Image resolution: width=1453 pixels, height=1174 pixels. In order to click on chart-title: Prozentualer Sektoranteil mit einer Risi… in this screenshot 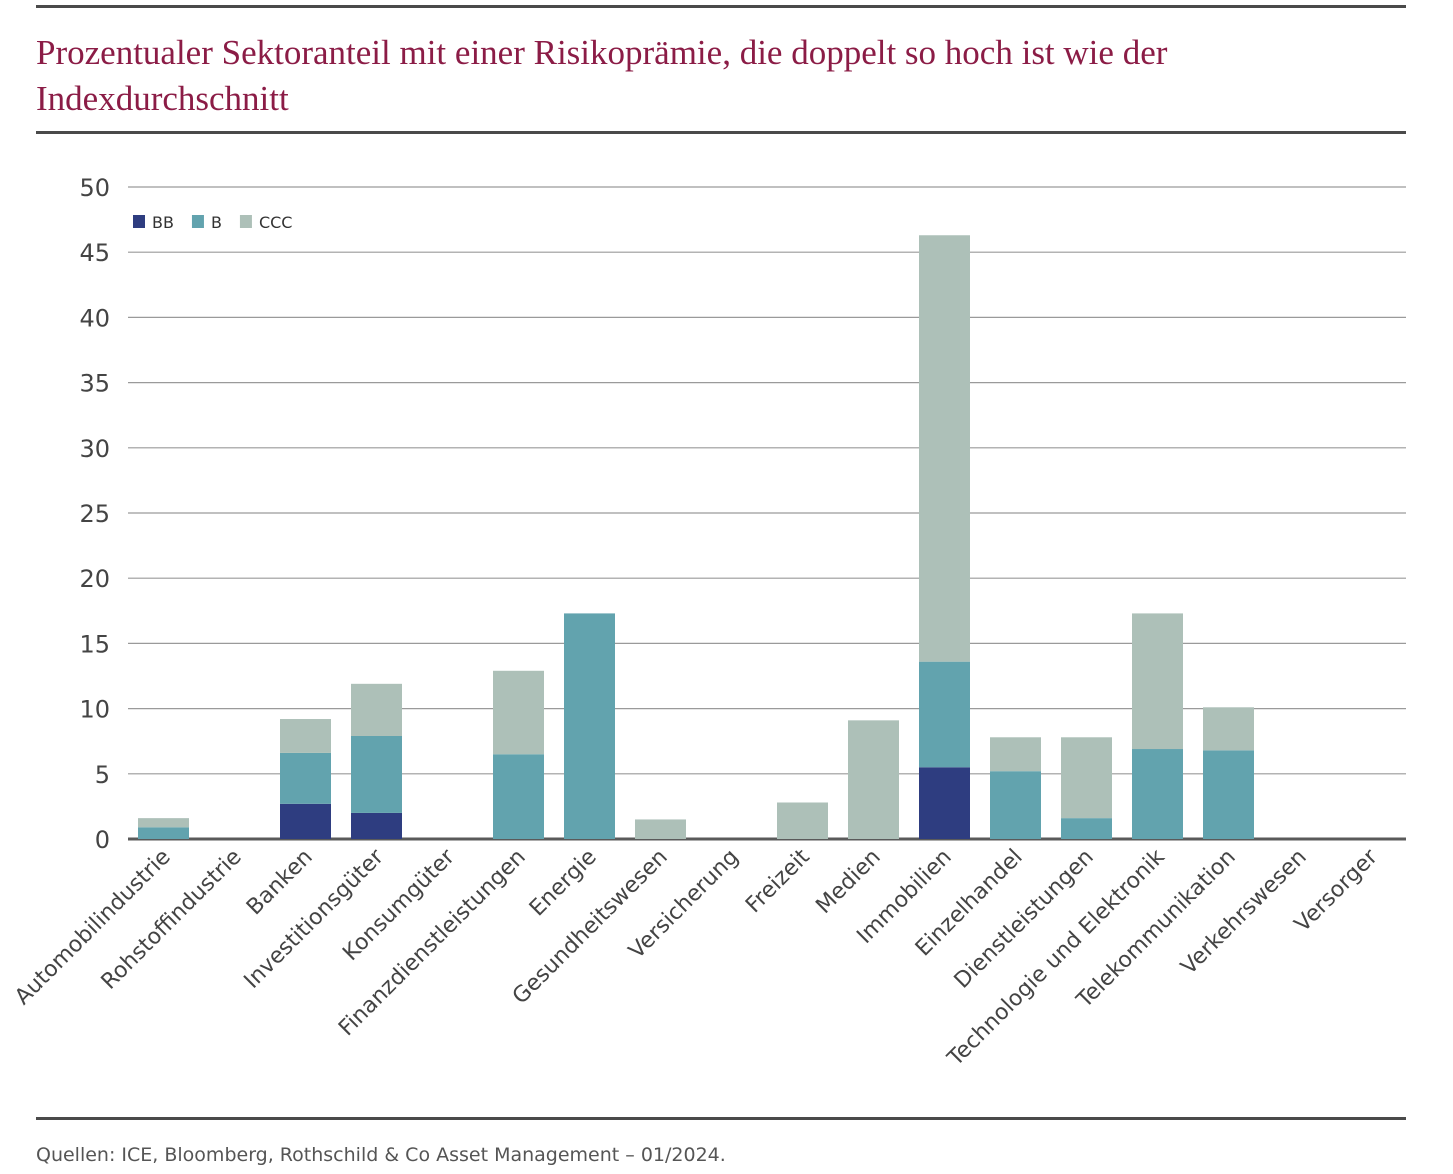, I will do `click(602, 75)`.